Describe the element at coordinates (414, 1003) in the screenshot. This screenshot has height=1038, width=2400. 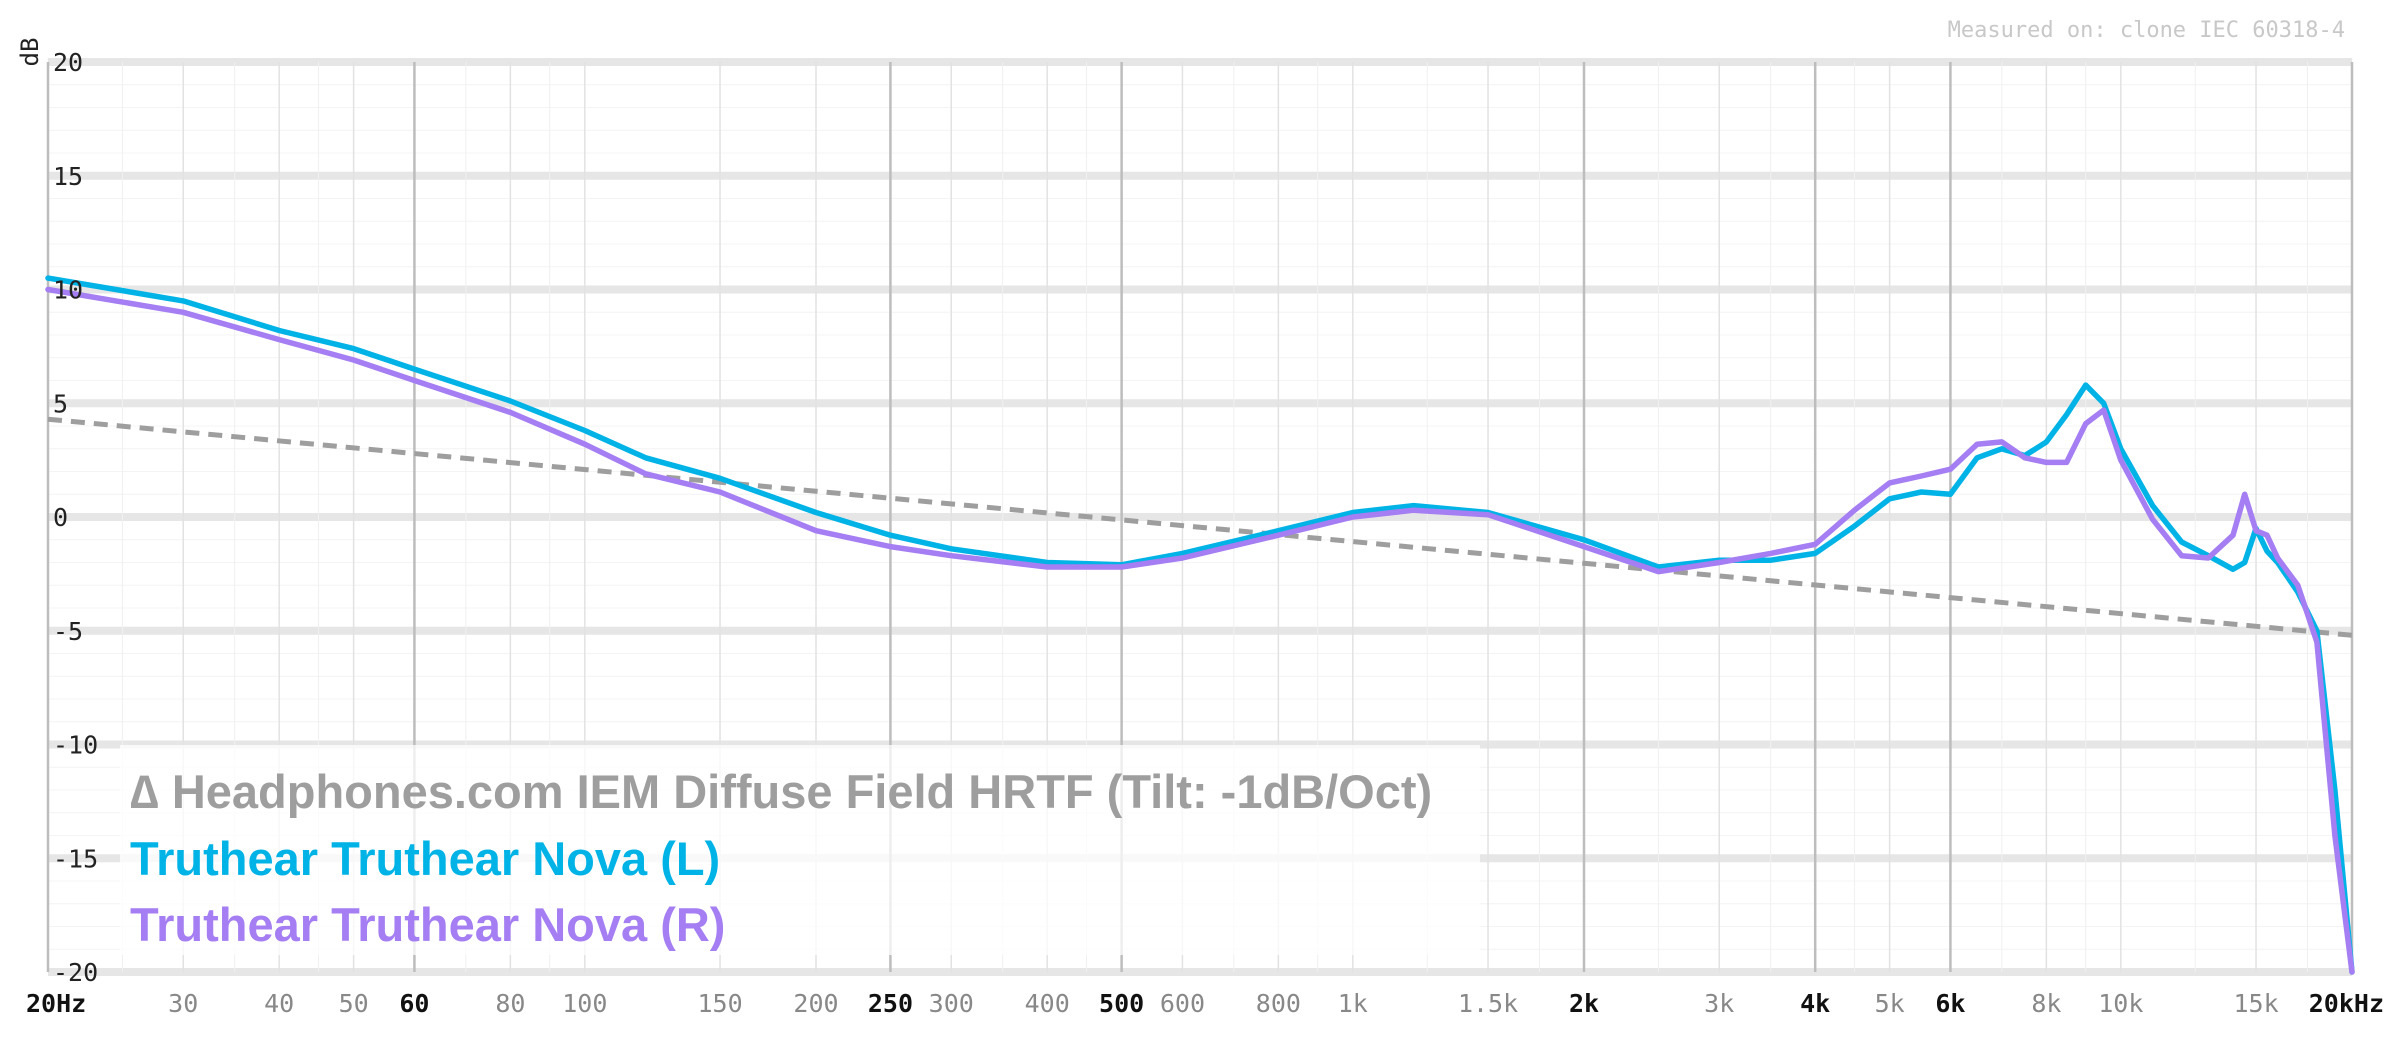
I see `x-tick-label: 60` at that location.